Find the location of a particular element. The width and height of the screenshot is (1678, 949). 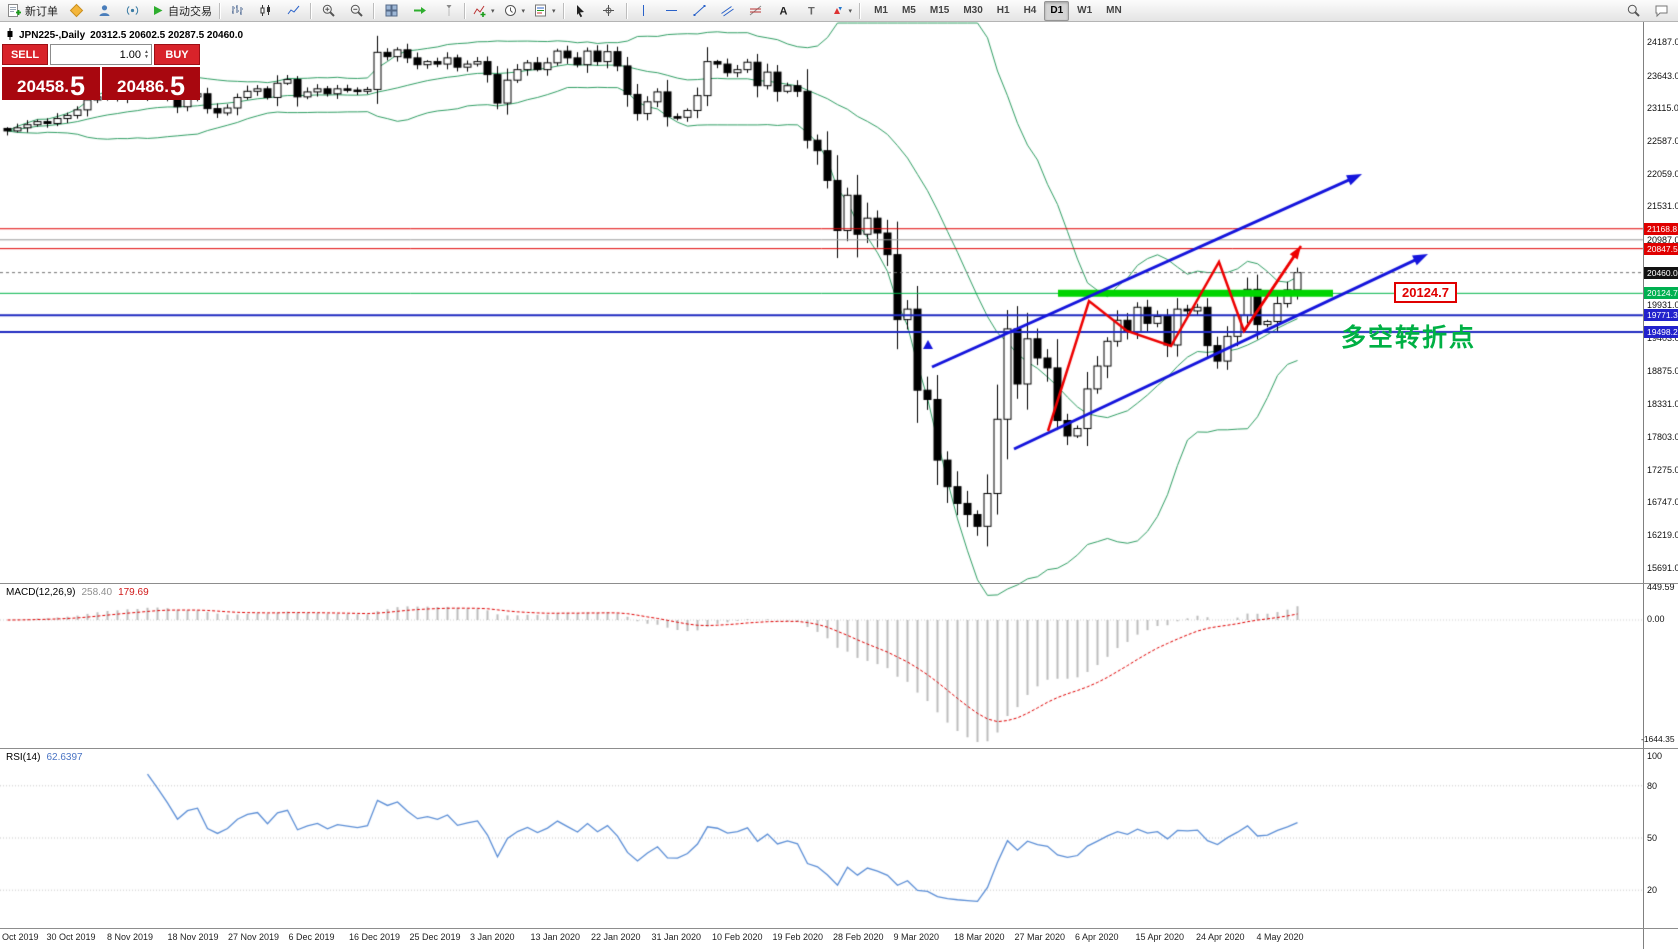

zoom-in-button is located at coordinates (328, 11).